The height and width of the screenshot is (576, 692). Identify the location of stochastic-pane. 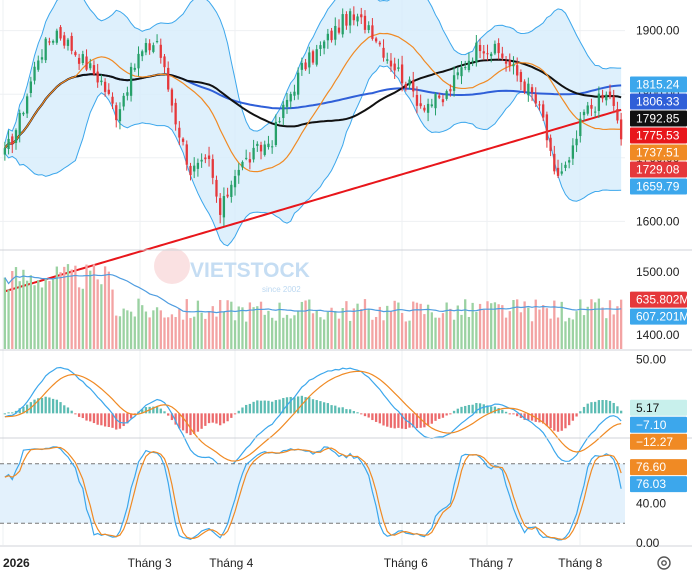
(312, 493).